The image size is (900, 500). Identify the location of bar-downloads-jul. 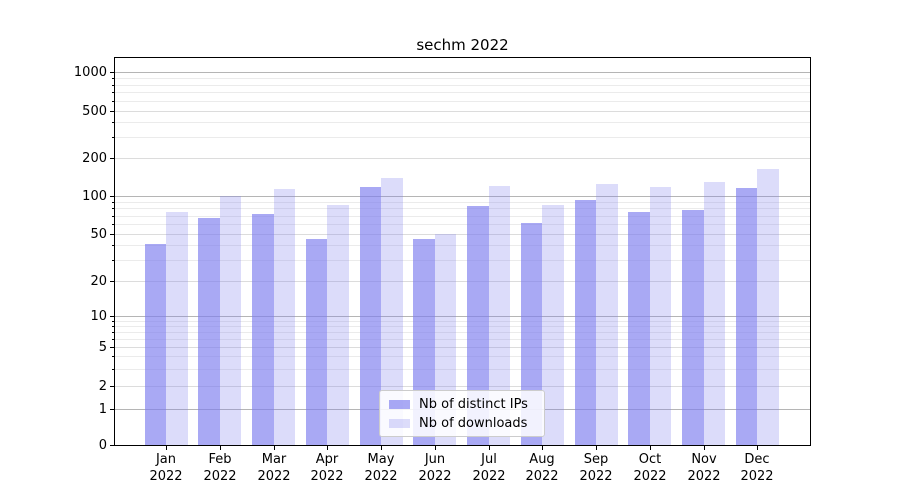
(499, 315).